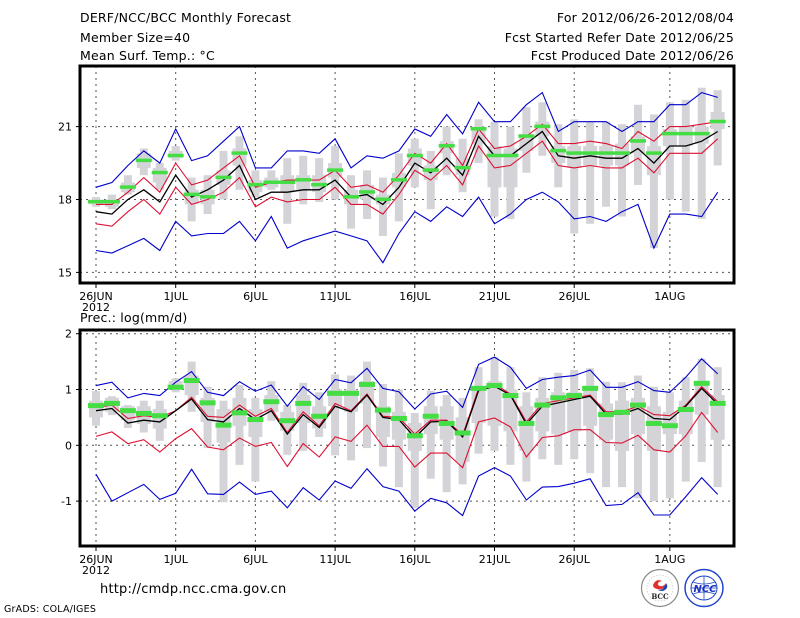 This screenshot has width=800, height=618. Describe the element at coordinates (68, 445) in the screenshot. I see `y-tick-label: 0` at that location.